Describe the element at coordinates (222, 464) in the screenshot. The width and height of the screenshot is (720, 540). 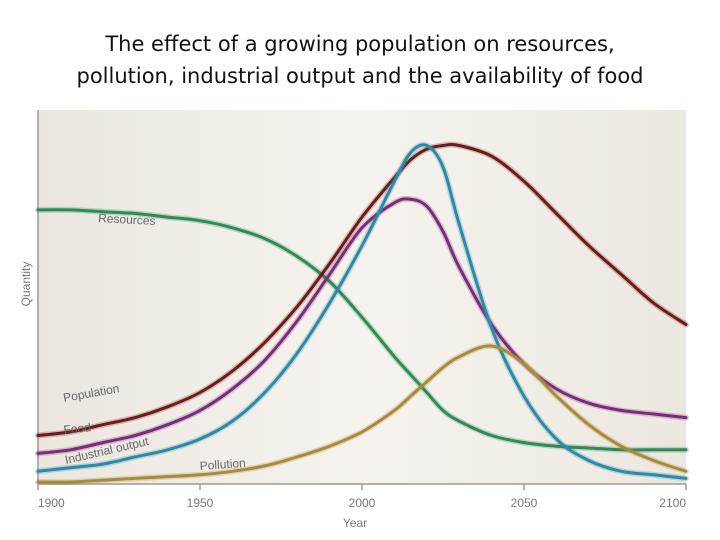
I see `label-pollution: Pollution` at that location.